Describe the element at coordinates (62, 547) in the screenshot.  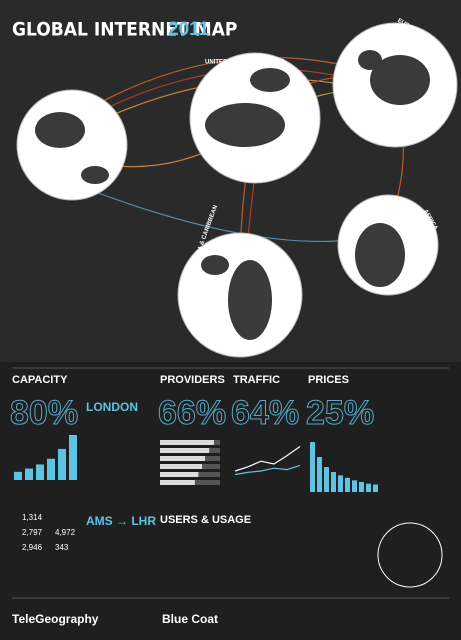
I see `figure: 343` at that location.